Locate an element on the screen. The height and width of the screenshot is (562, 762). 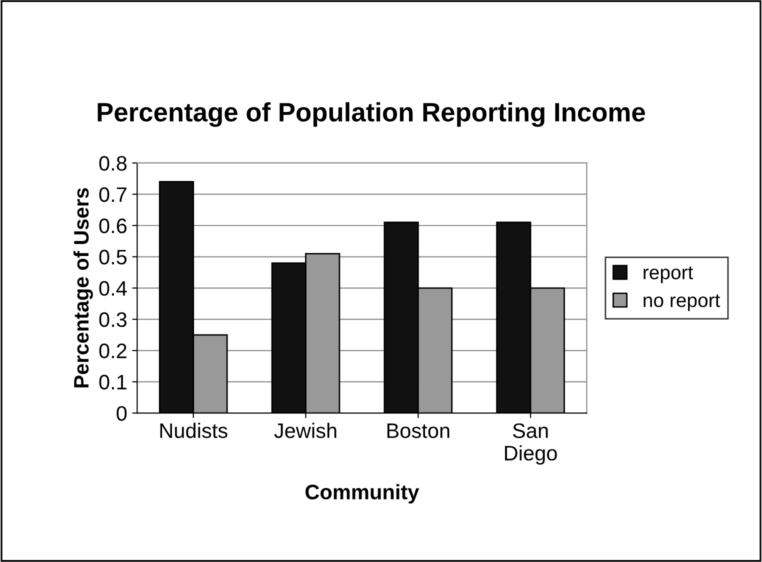
x-tick-label: San Diego is located at coordinates (531, 444).